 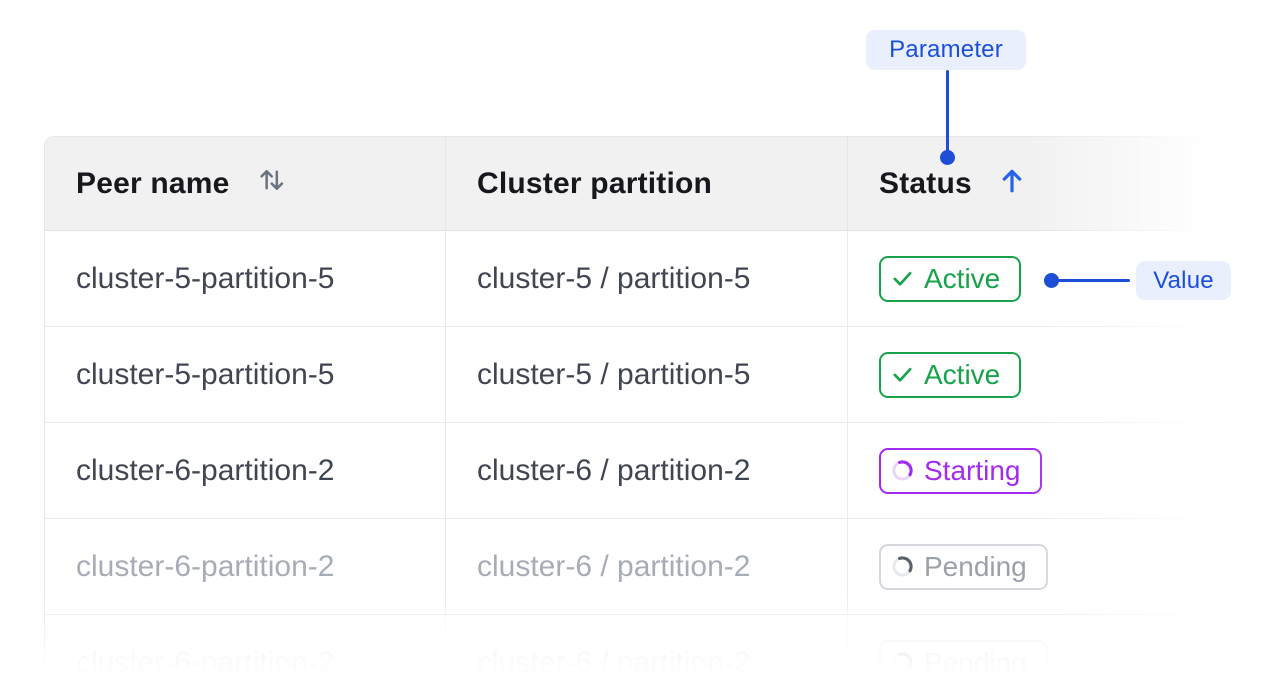 What do you see at coordinates (972, 470) in the screenshot?
I see `status-badge-label: Starting` at bounding box center [972, 470].